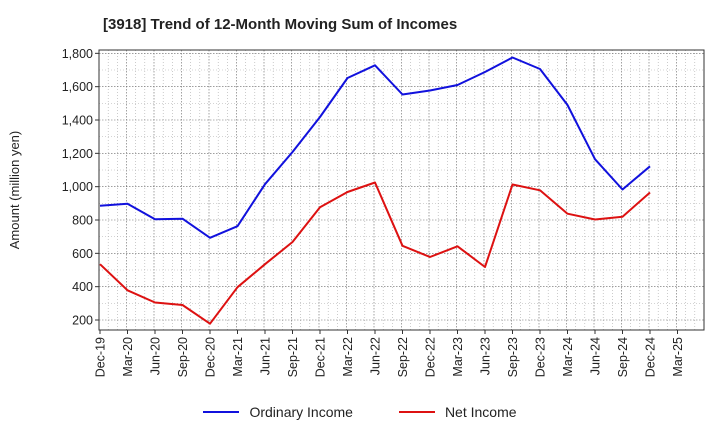  I want to click on legend-swatch-ordinary-income, so click(221, 412).